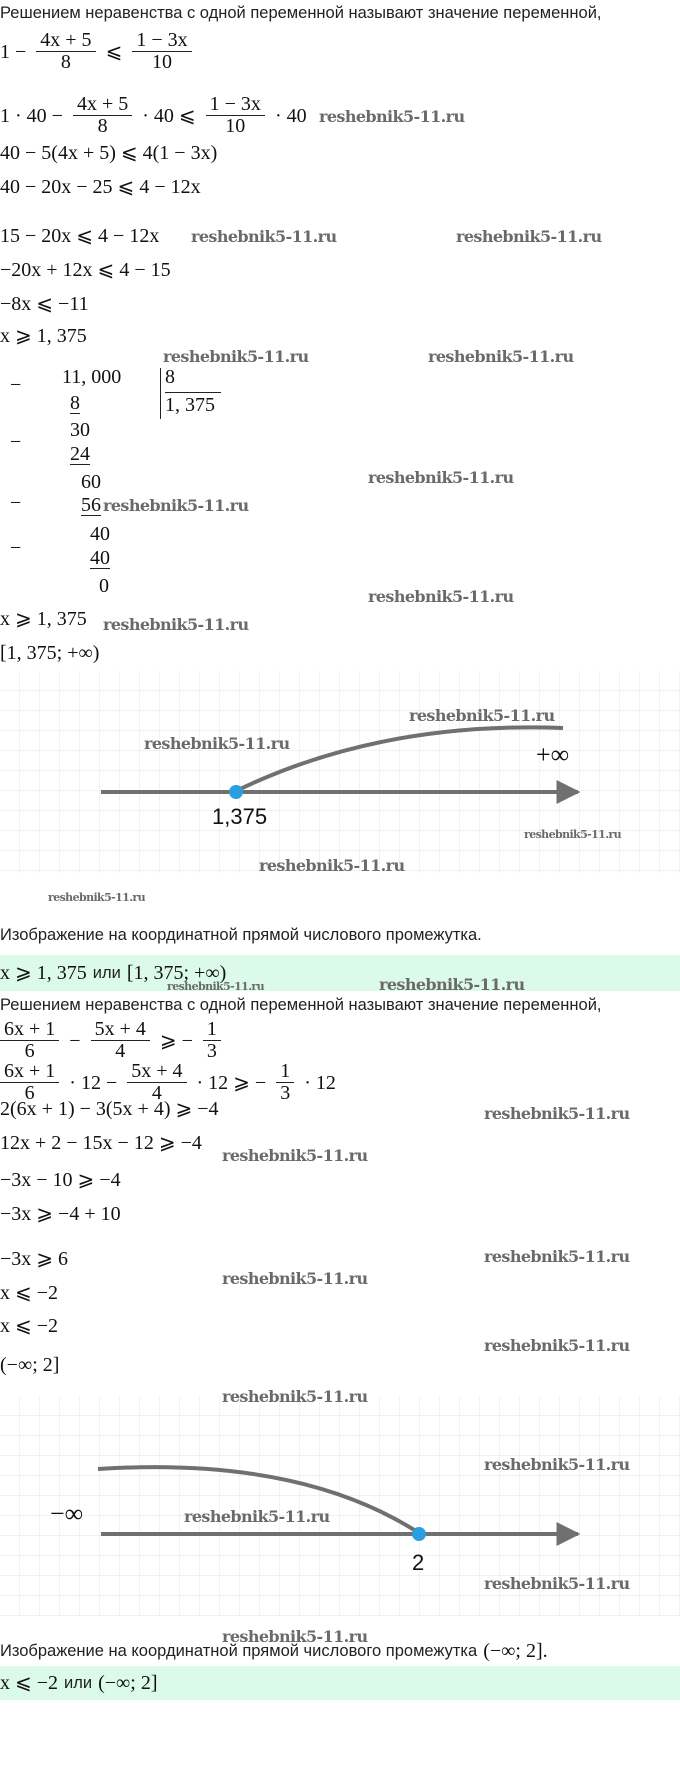 Image resolution: width=680 pixels, height=1765 pixels. I want to click on result: x ⩾ 1, 375, so click(43, 619).